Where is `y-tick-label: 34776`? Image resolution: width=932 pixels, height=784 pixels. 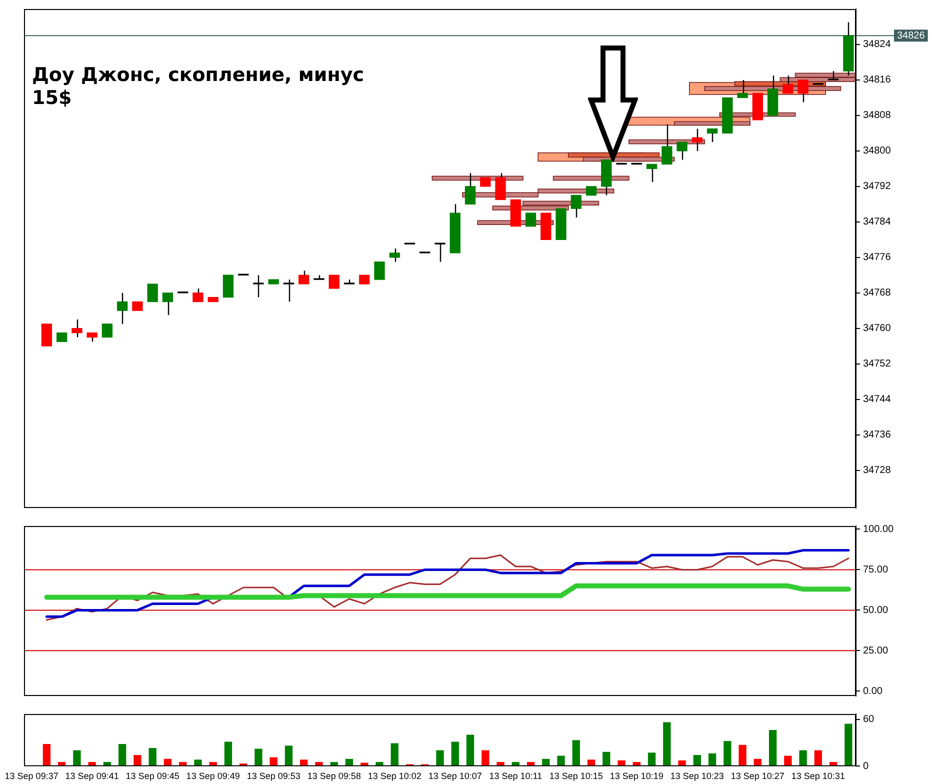
y-tick-label: 34776 is located at coordinates (877, 258).